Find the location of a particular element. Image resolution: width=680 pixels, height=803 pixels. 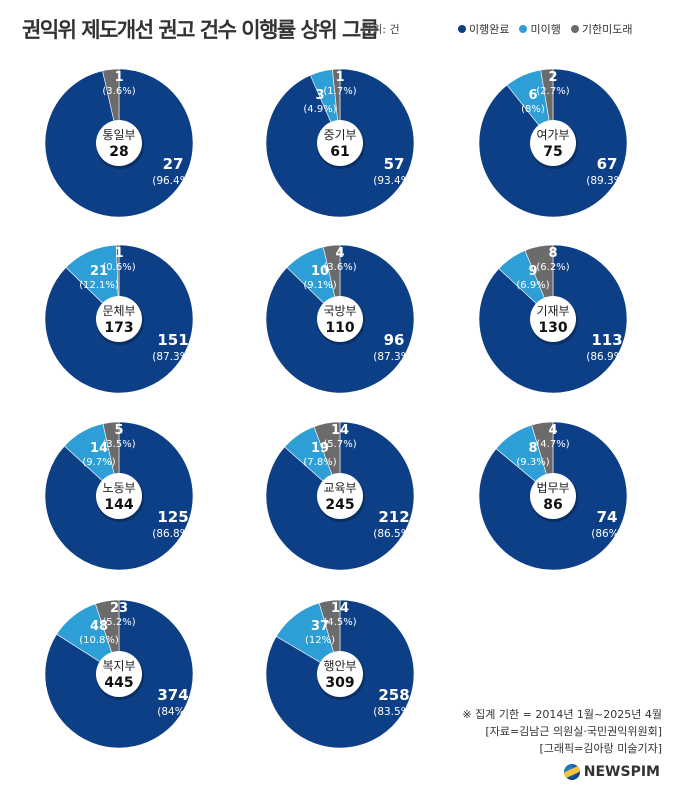

pct-label-not-implemented: (4.9%) is located at coordinates (319, 109).